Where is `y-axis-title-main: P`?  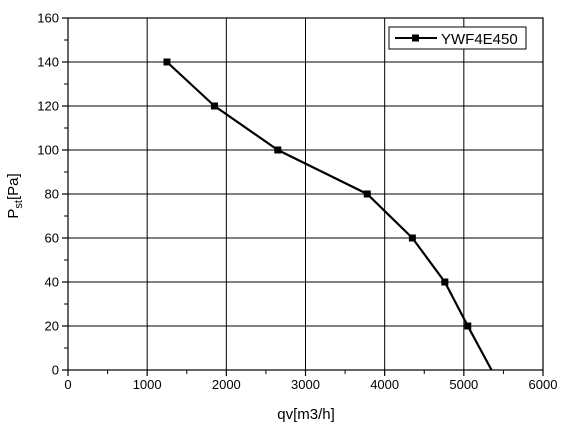 y-axis-title-main: P is located at coordinates (13, 214).